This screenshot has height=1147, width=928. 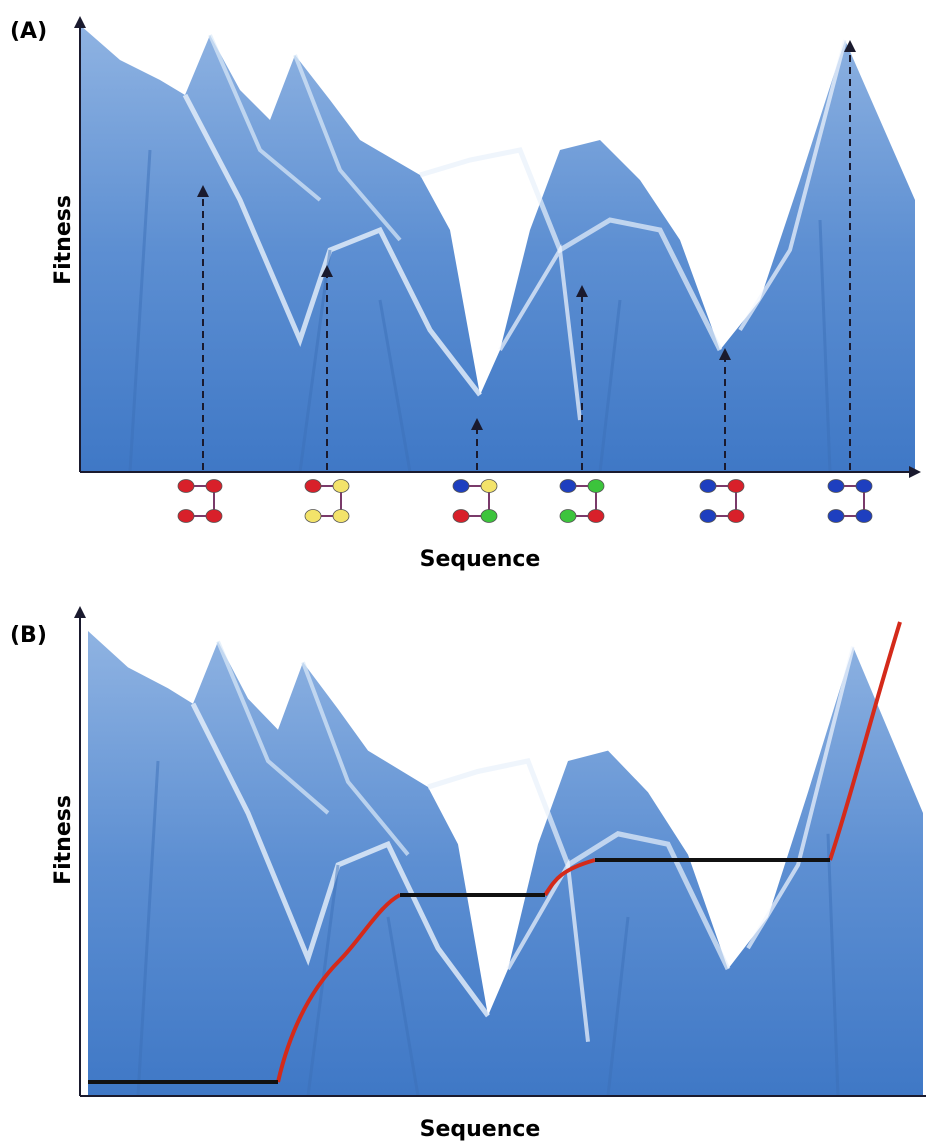 I want to click on sequence-icons, so click(x=525, y=501).